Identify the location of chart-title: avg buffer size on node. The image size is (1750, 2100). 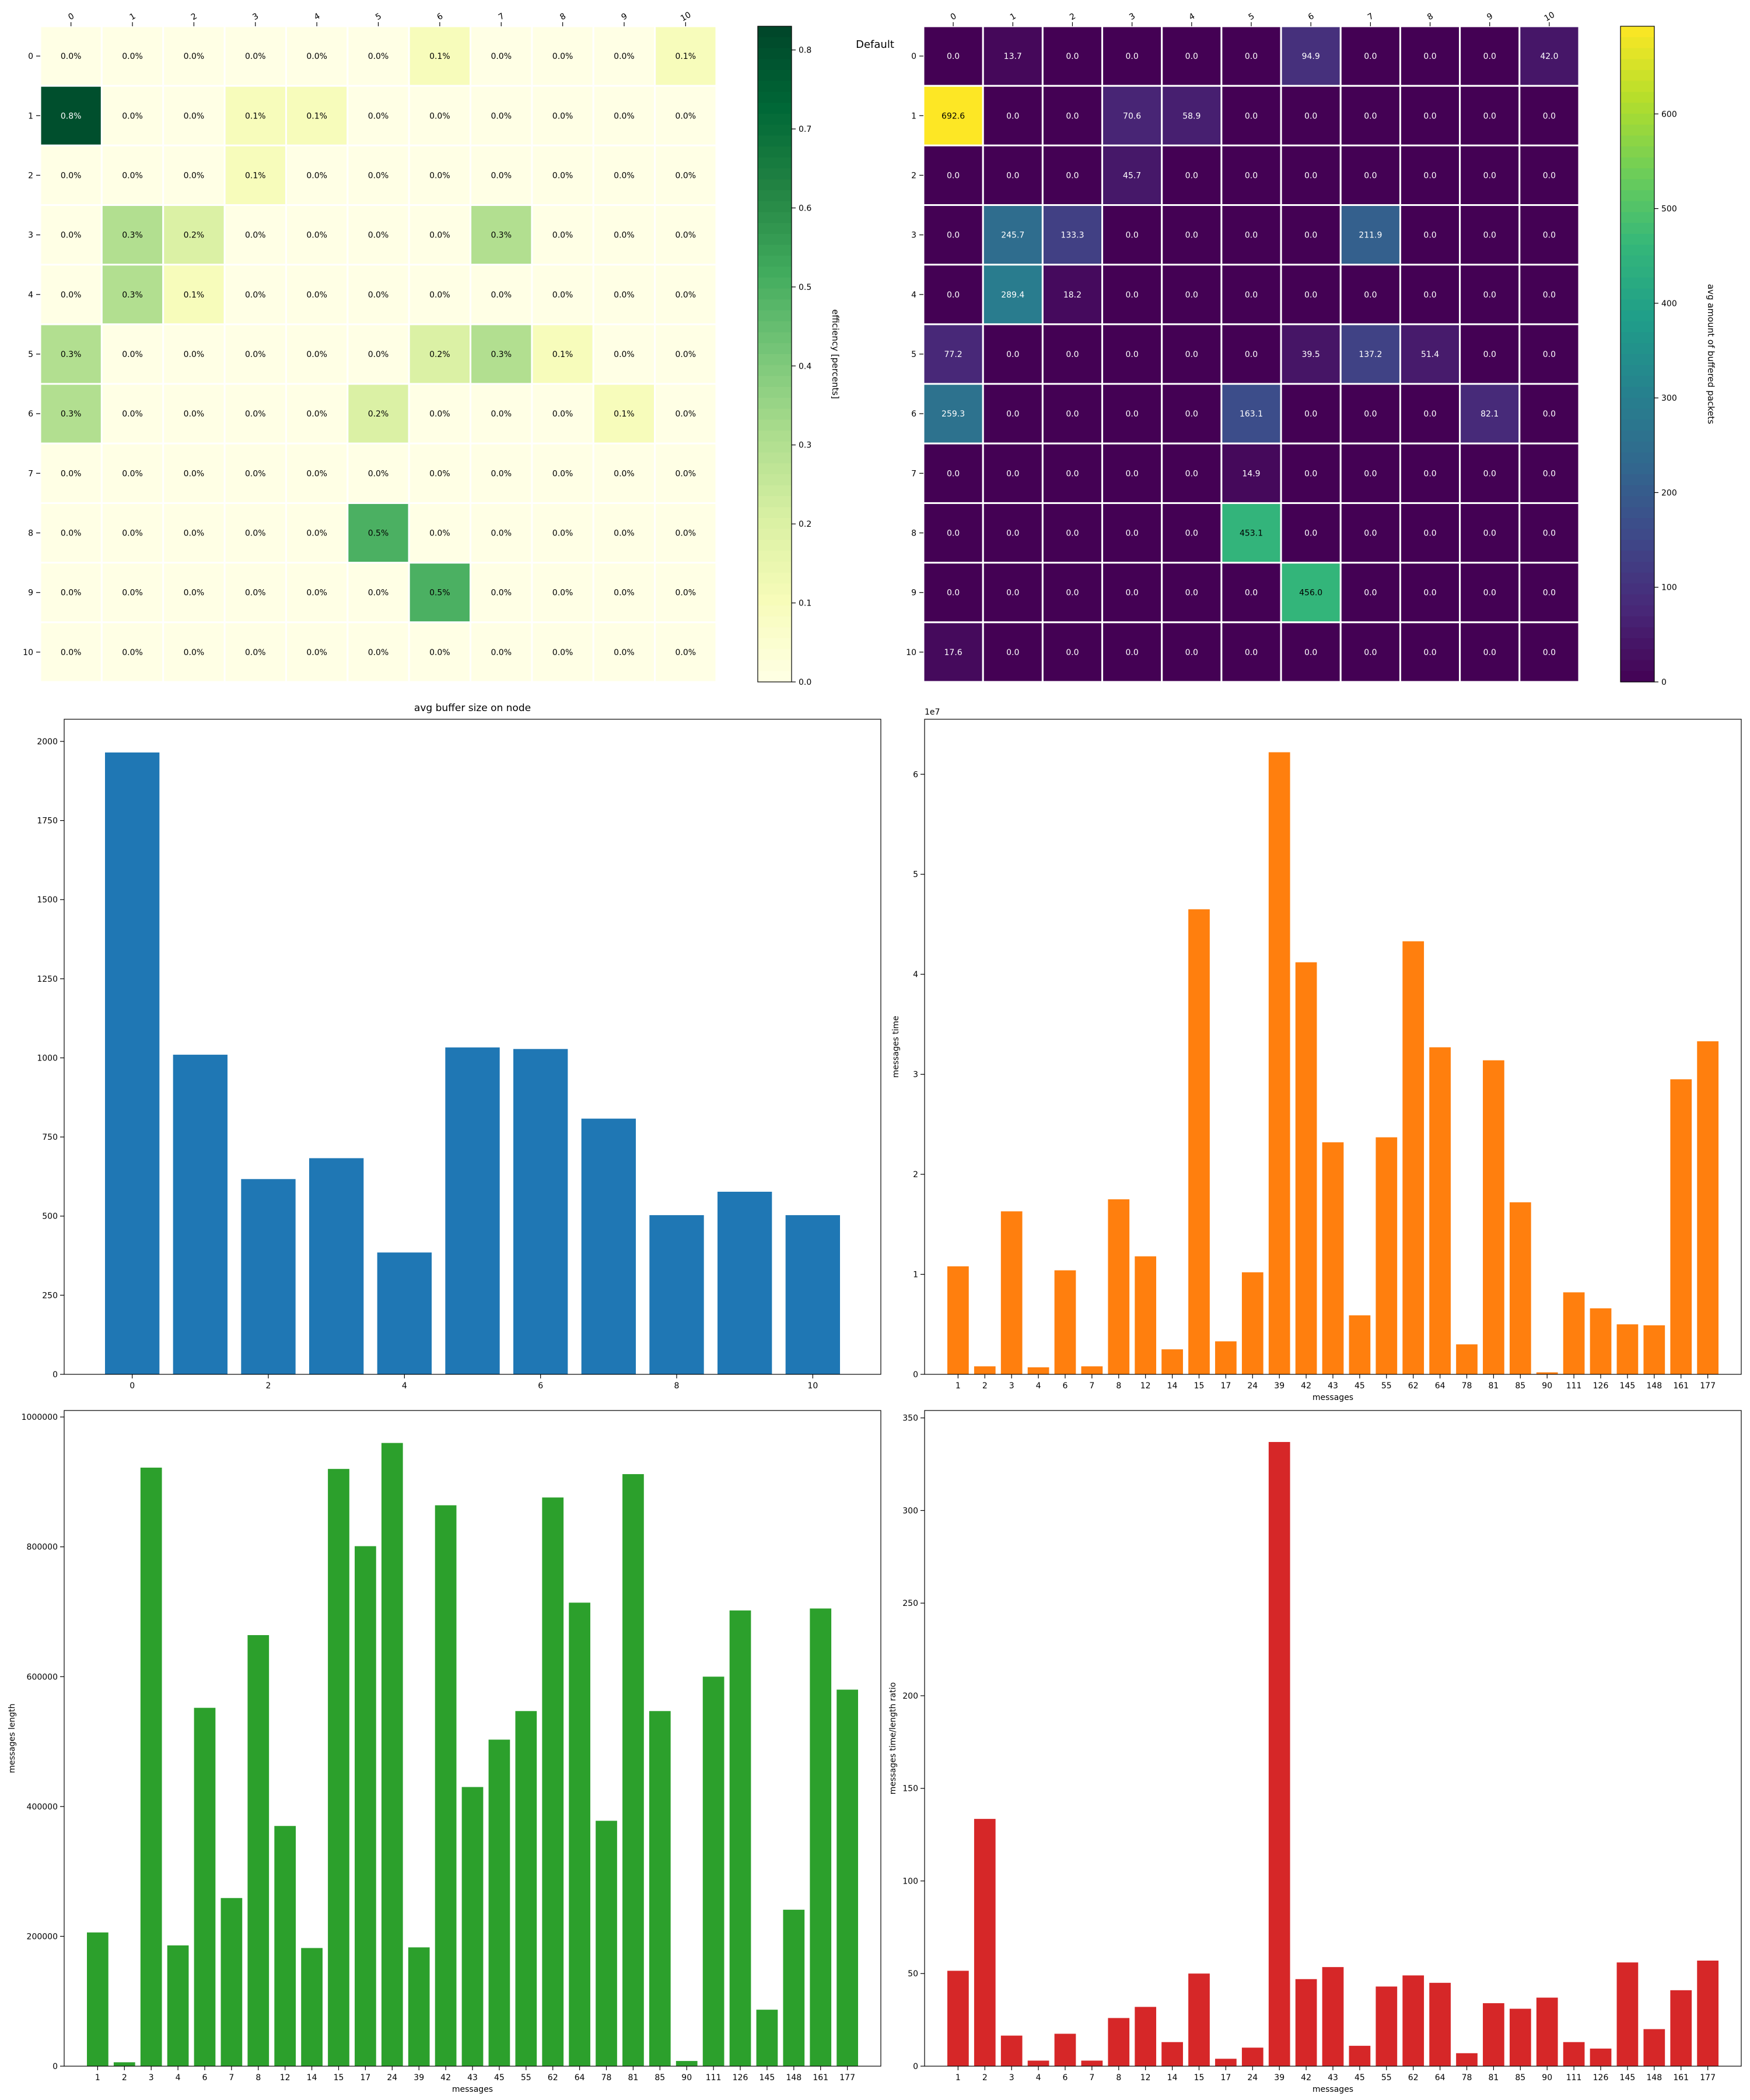
(473, 708).